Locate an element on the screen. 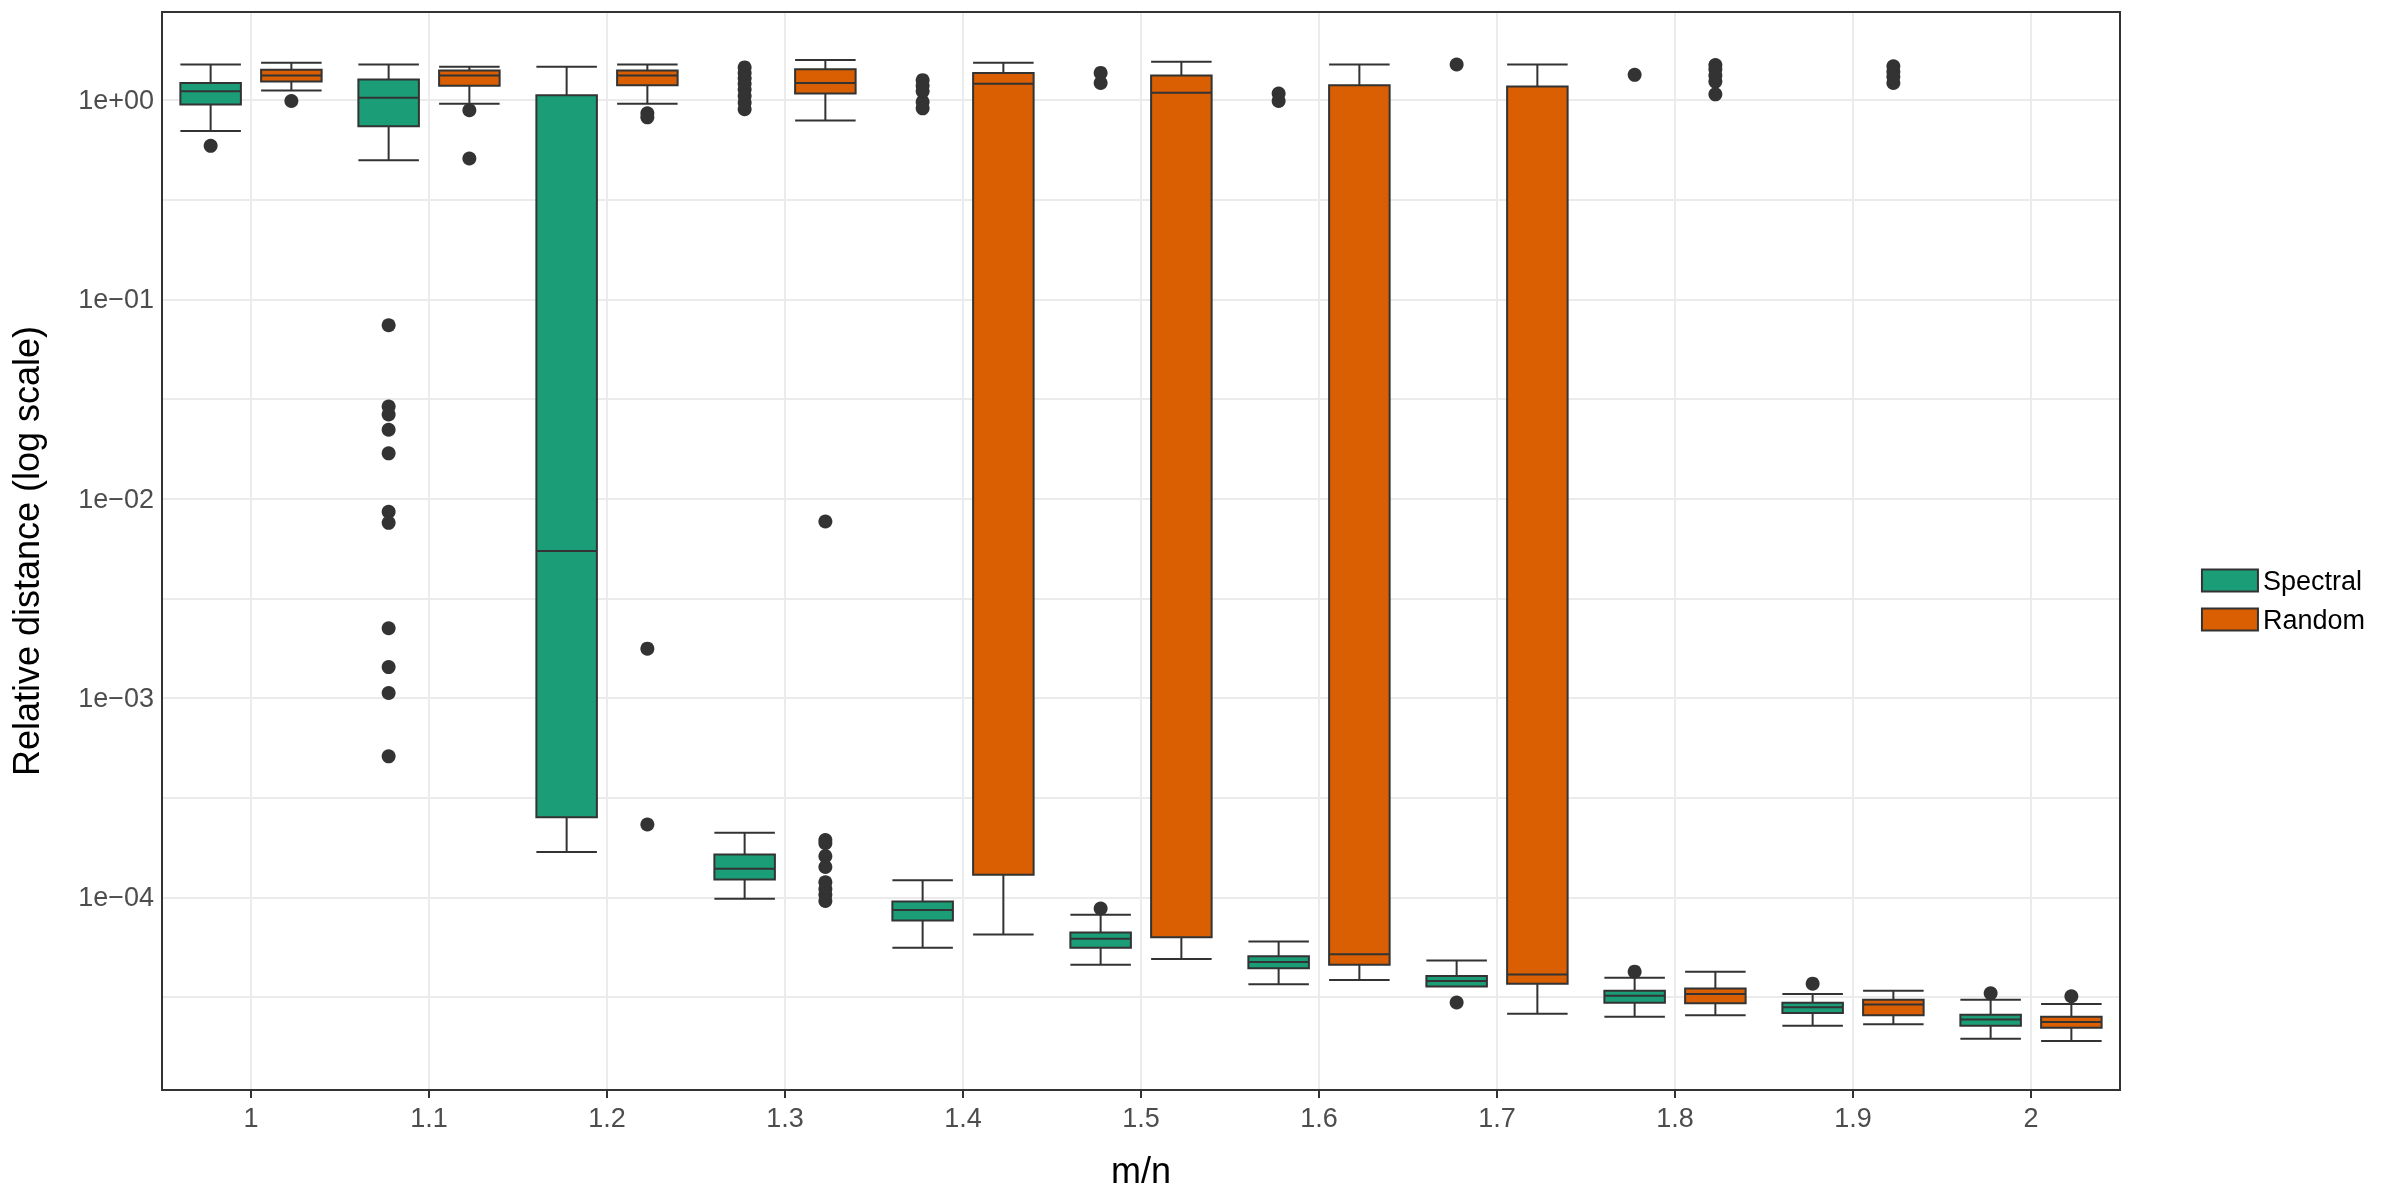  x-tick-label: 1.3 is located at coordinates (785, 1117).